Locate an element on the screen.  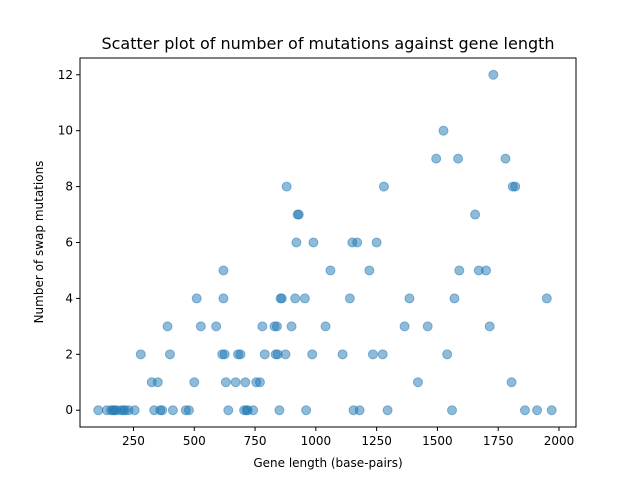
y-tick-label-12: 12 is located at coordinates (65, 75).